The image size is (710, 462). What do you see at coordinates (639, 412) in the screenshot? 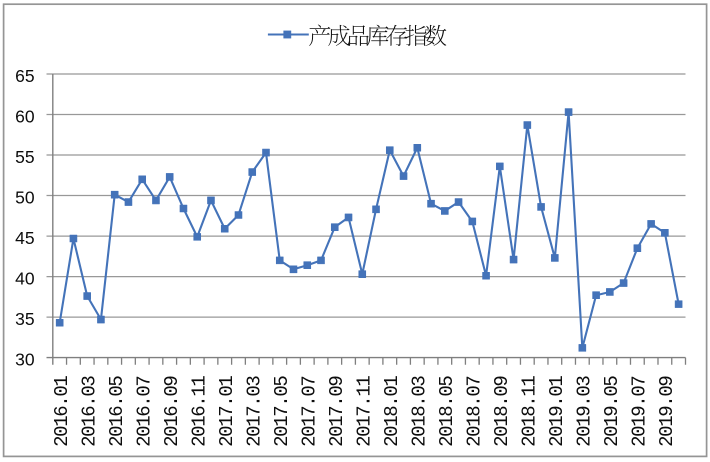
I see `svg-text: 2019.07` at bounding box center [639, 412].